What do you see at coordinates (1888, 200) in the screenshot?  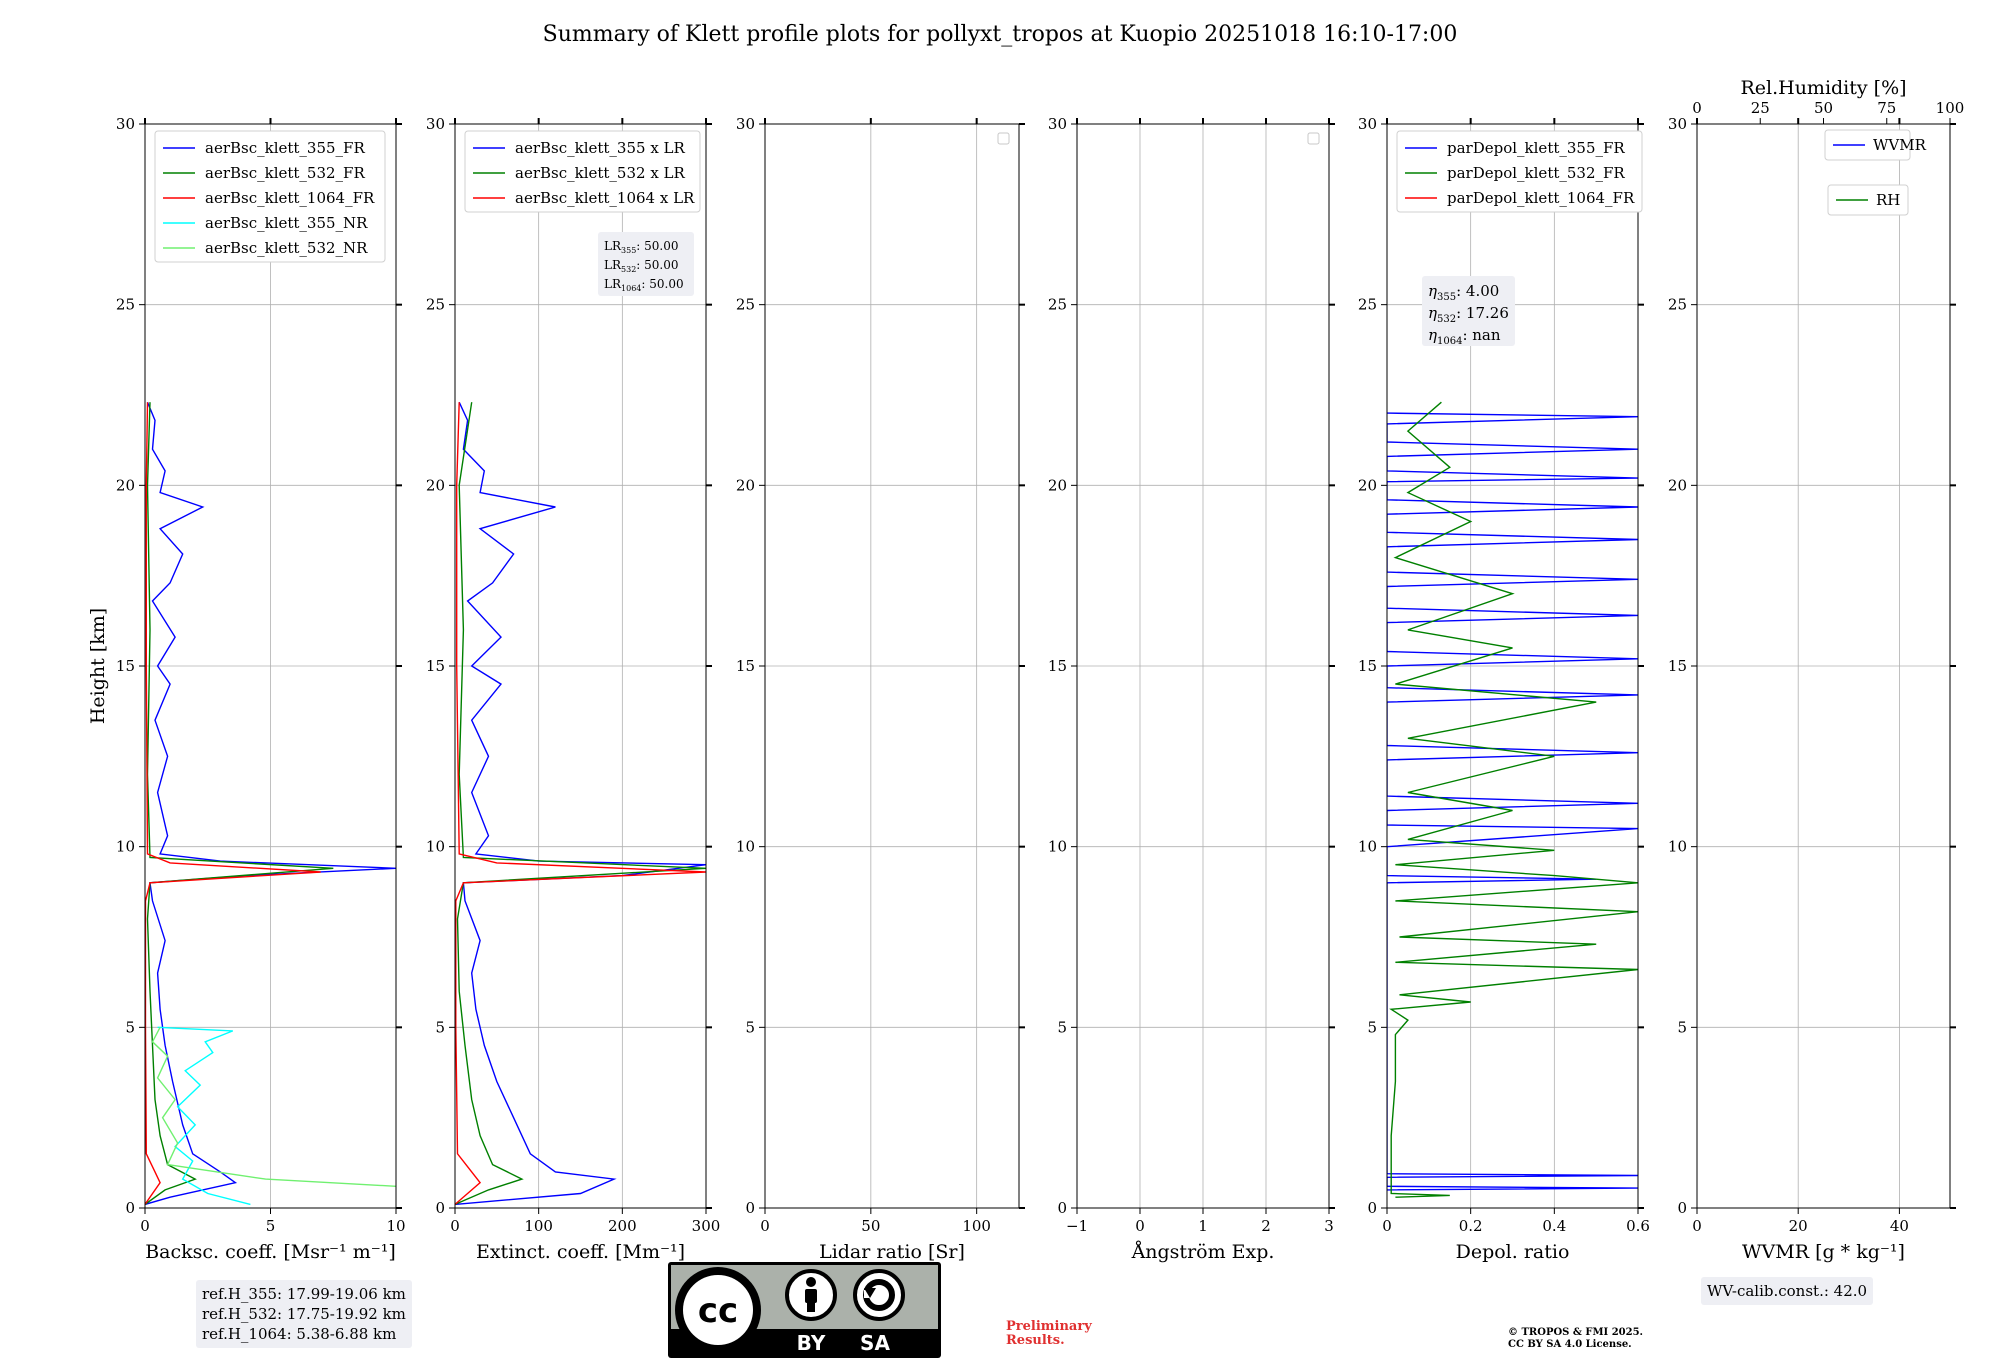 I see `legend-entry: RH` at bounding box center [1888, 200].